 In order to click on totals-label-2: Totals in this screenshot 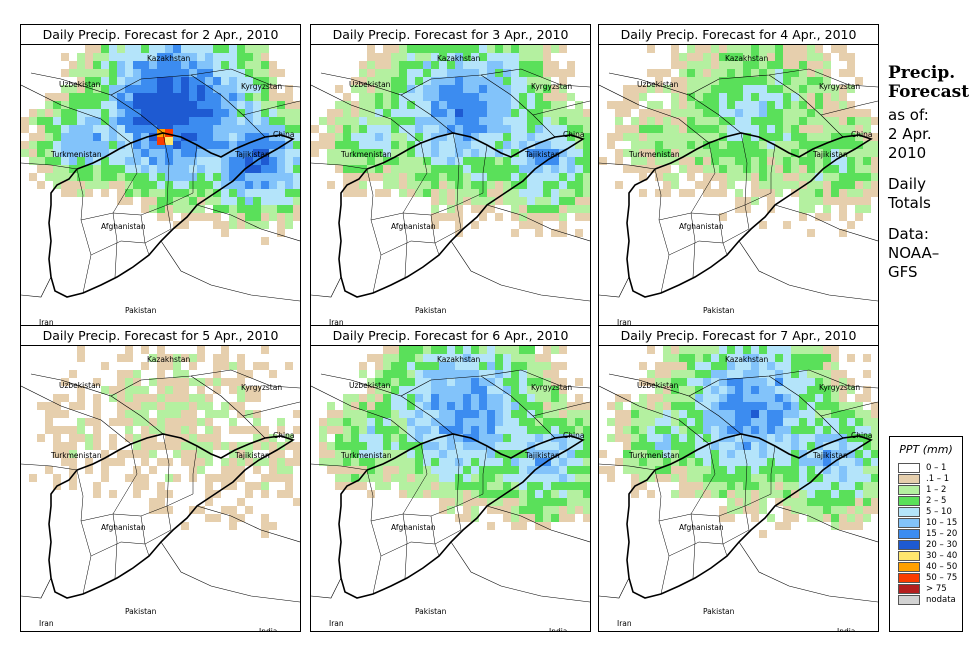, I will do `click(909, 203)`.